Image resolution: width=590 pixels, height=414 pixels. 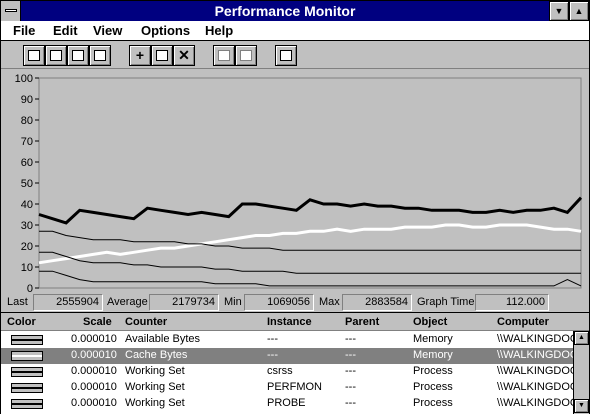 What do you see at coordinates (362, 322) in the screenshot?
I see `parent-header: Parent` at bounding box center [362, 322].